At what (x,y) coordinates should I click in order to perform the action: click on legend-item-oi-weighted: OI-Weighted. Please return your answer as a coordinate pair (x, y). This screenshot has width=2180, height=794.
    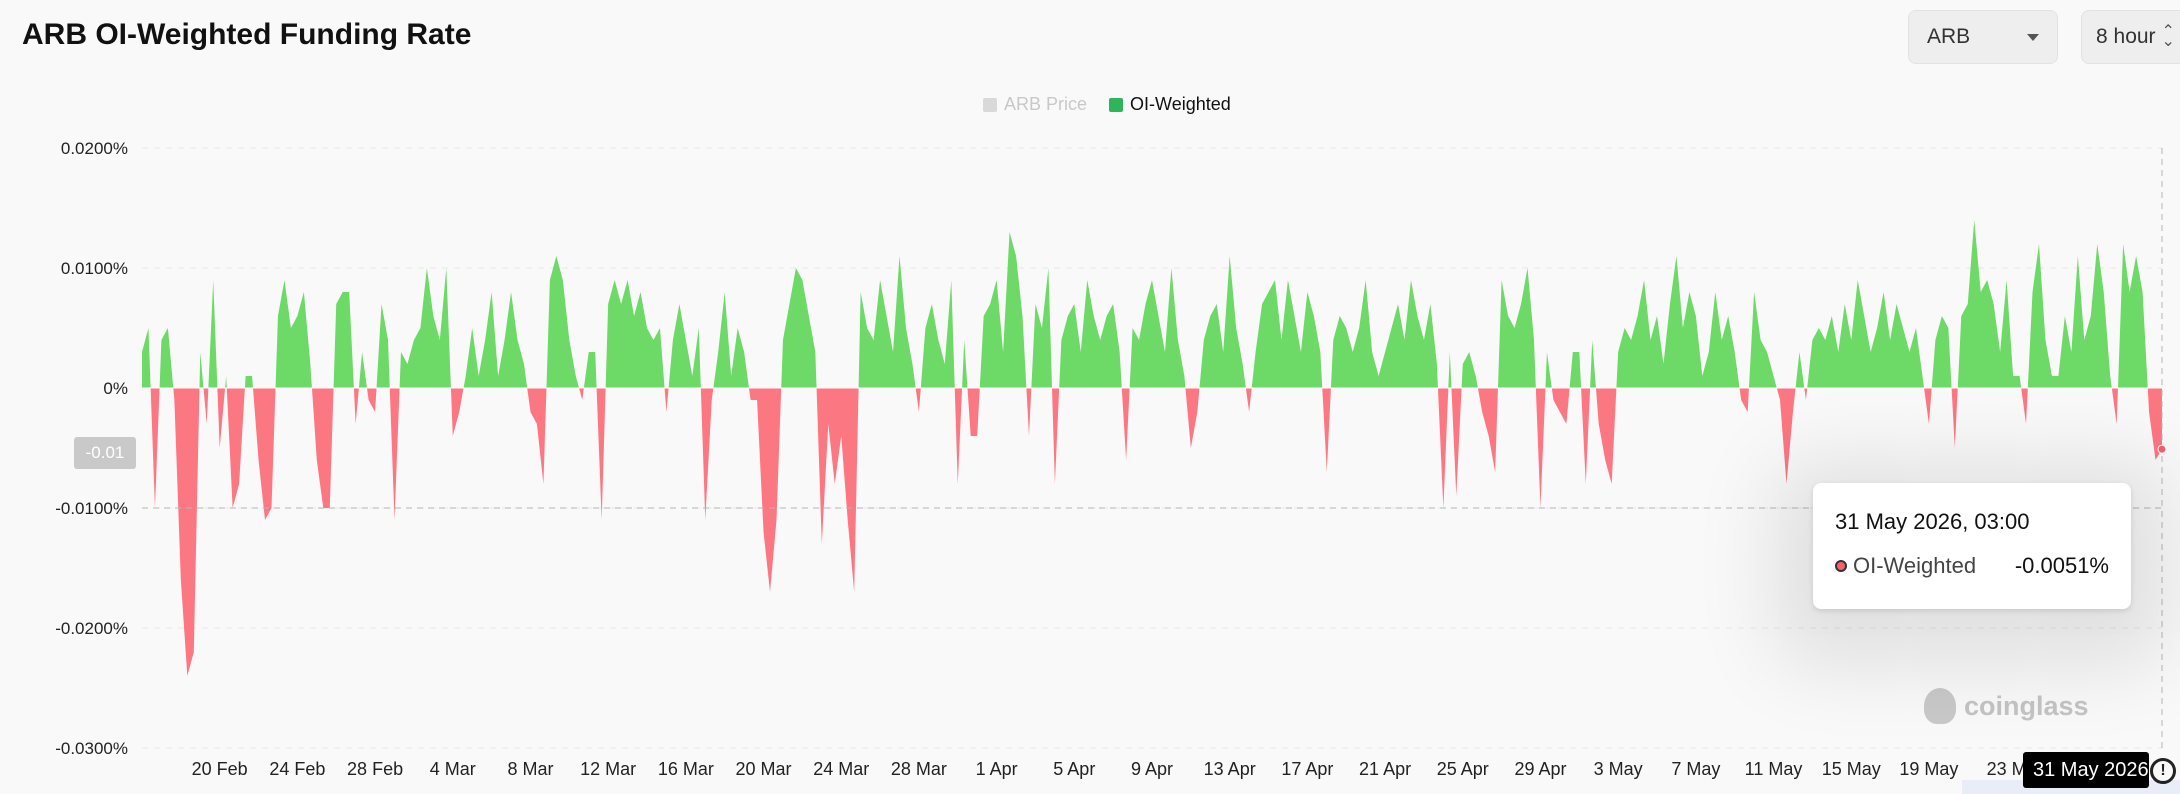
    Looking at the image, I should click on (1170, 104).